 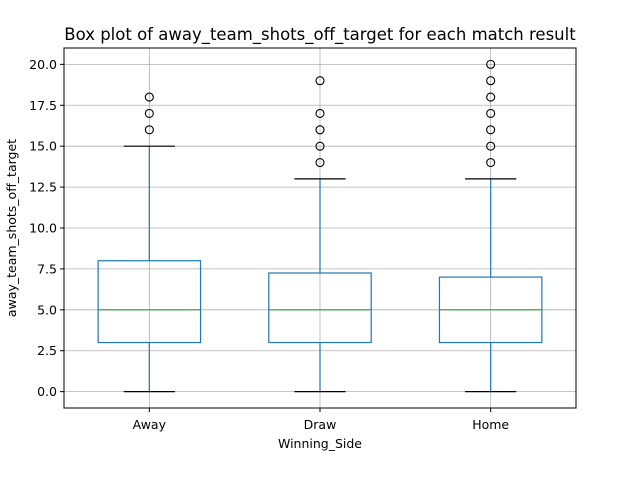 What do you see at coordinates (47, 268) in the screenshot?
I see `y-tick-label: 7.5` at bounding box center [47, 268].